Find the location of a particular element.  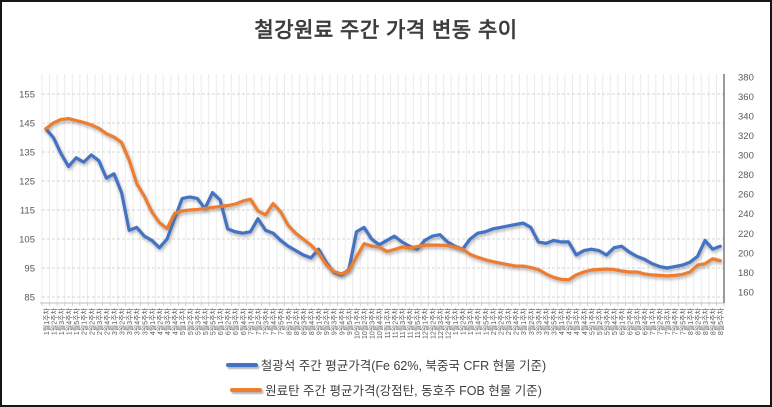

iron-ore-line-swatch is located at coordinates (241, 364).